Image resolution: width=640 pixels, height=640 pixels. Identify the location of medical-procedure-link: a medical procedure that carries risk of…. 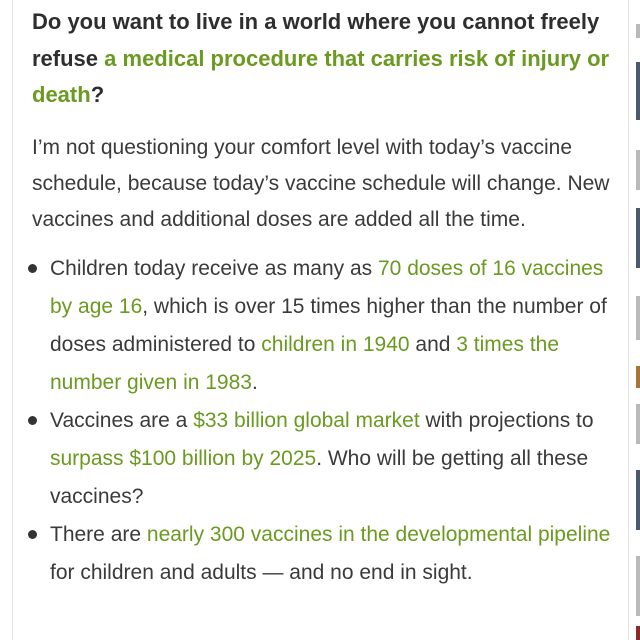
(321, 76).